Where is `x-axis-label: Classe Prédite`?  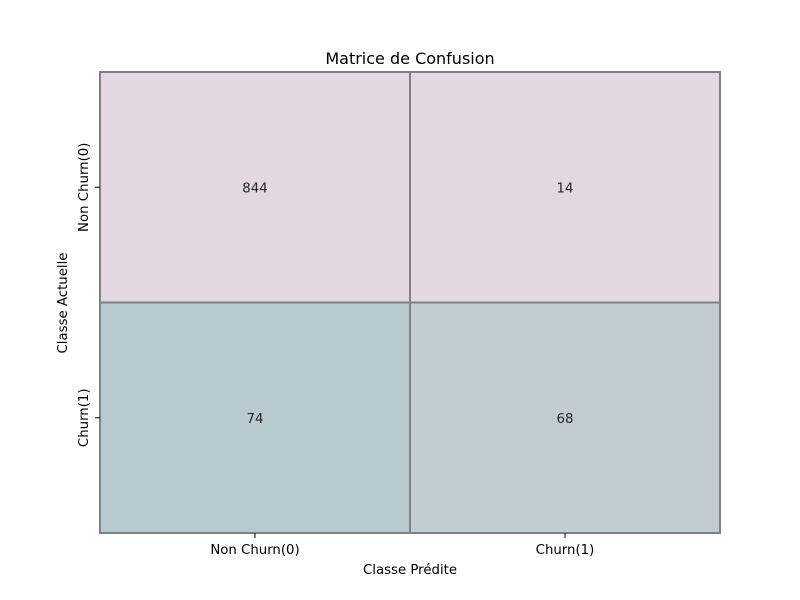
x-axis-label: Classe Prédite is located at coordinates (410, 570).